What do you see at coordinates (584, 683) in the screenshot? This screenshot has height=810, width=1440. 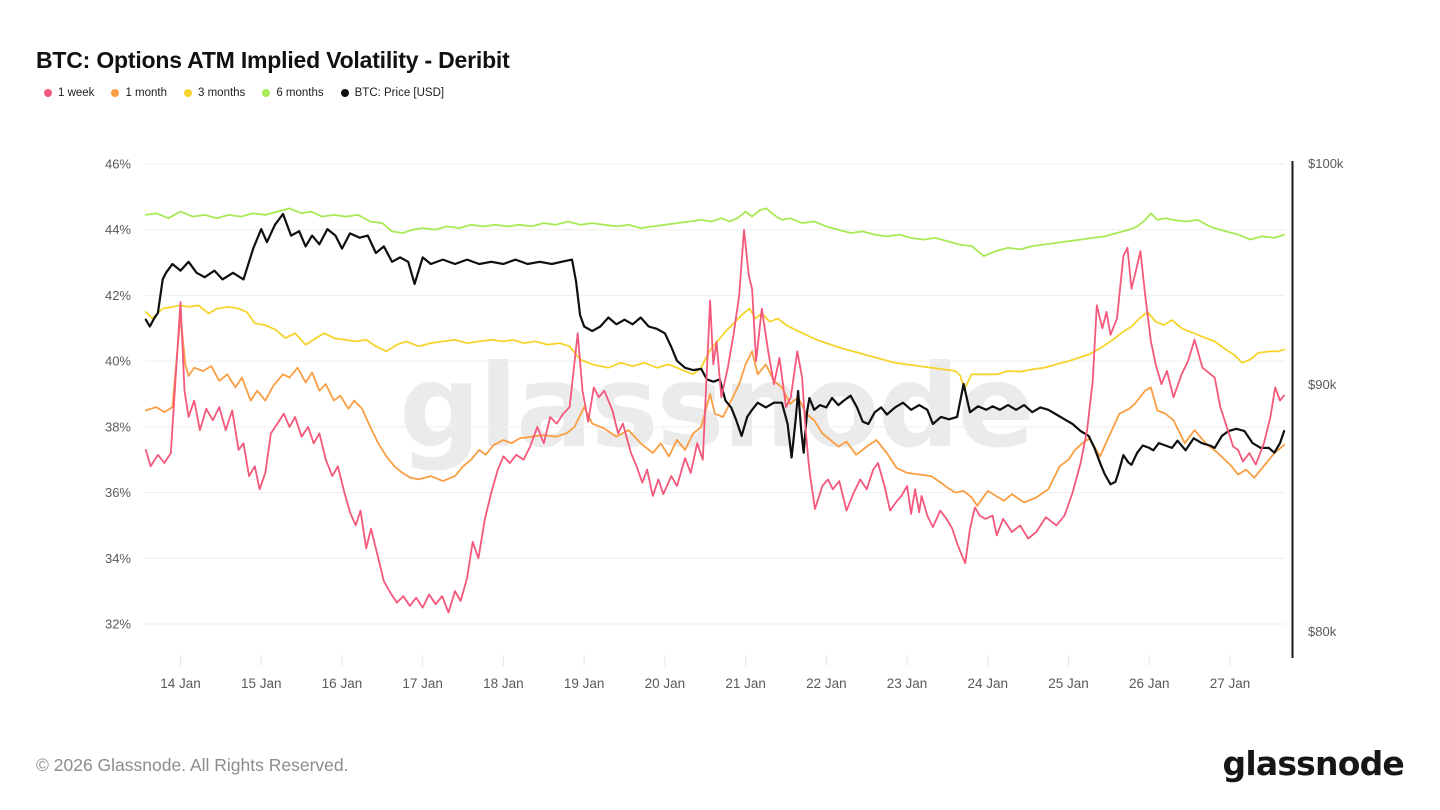 I see `x-tick-label: 19 Jan` at bounding box center [584, 683].